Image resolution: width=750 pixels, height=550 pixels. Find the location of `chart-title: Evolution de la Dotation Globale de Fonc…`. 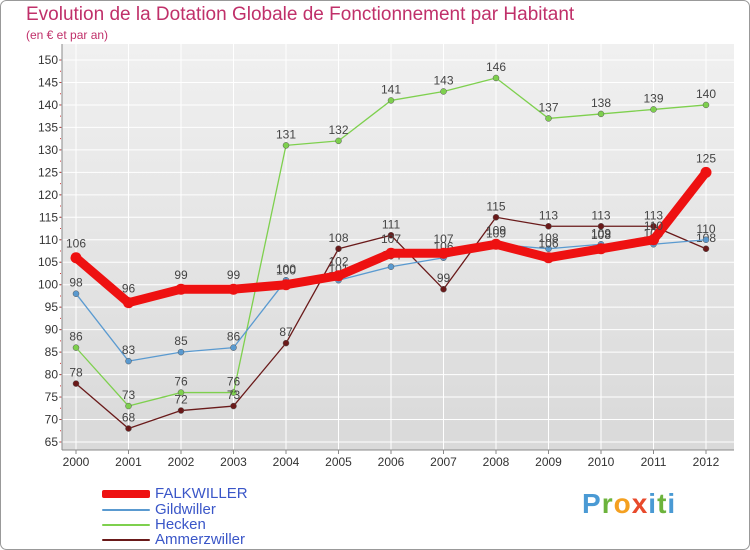

chart-title: Evolution de la Dotation Globale de Fonc… is located at coordinates (300, 14).